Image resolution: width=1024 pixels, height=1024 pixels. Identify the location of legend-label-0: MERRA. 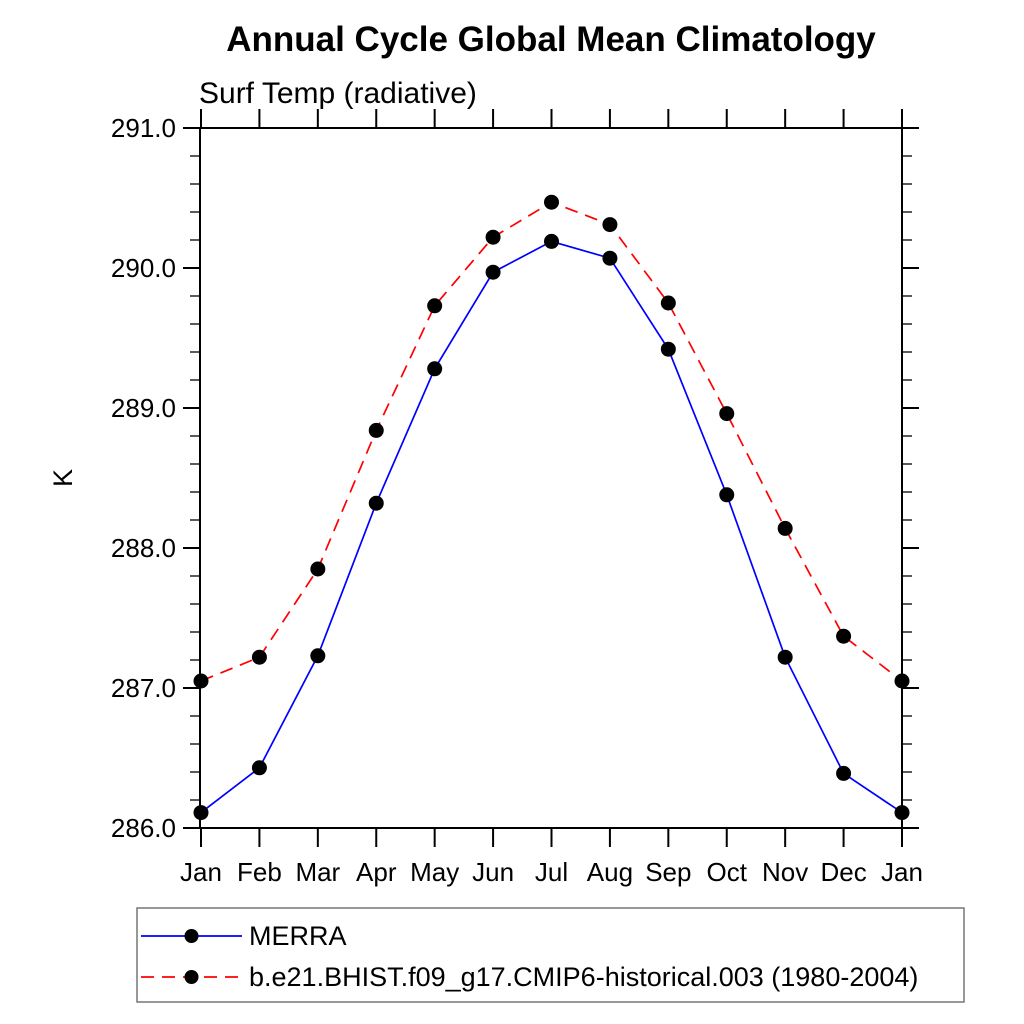
(298, 936).